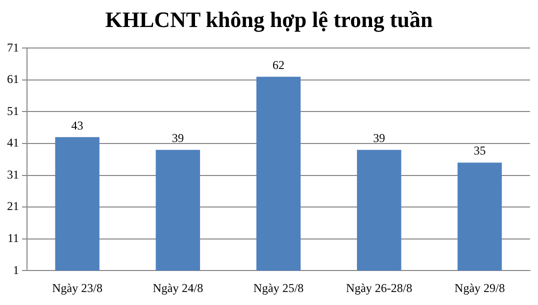 This screenshot has width=538, height=305. I want to click on y-tick-label: 41, so click(13, 143).